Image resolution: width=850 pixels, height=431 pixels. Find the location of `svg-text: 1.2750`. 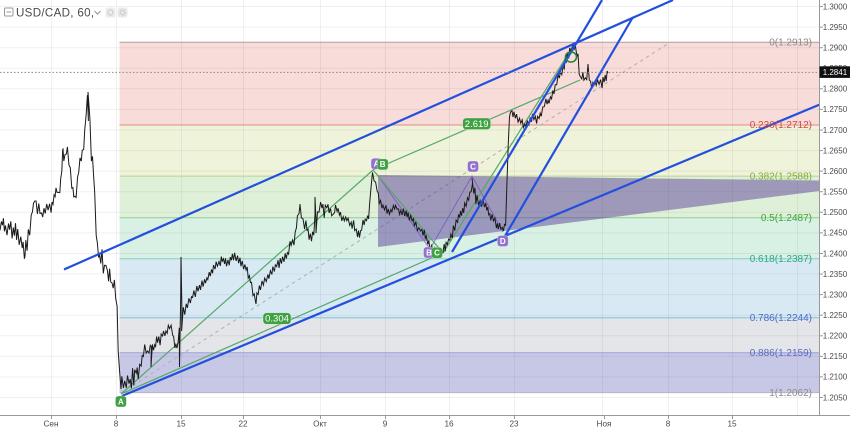

svg-text: 1.2750 is located at coordinates (835, 109).